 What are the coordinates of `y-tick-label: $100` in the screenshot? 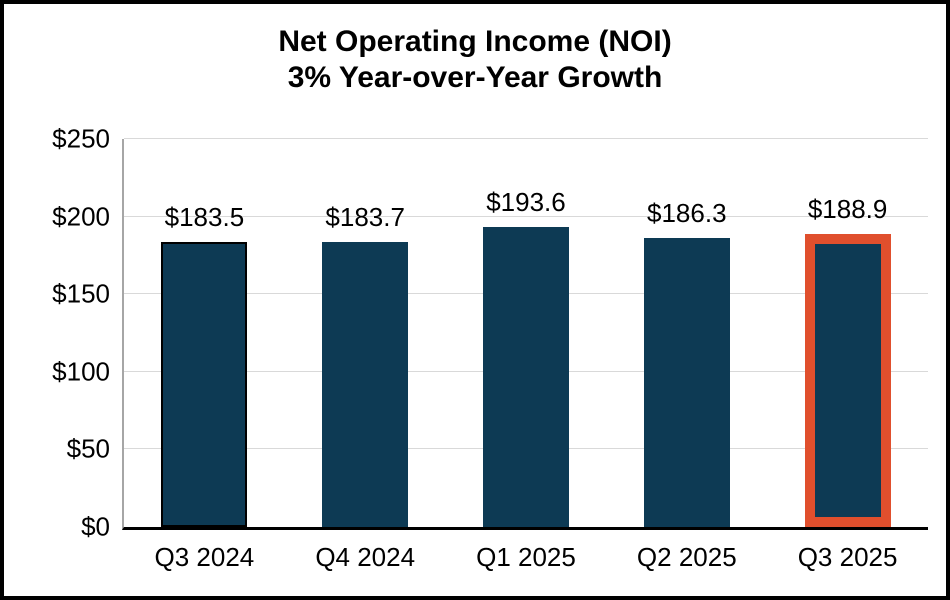 It's located at (81, 371).